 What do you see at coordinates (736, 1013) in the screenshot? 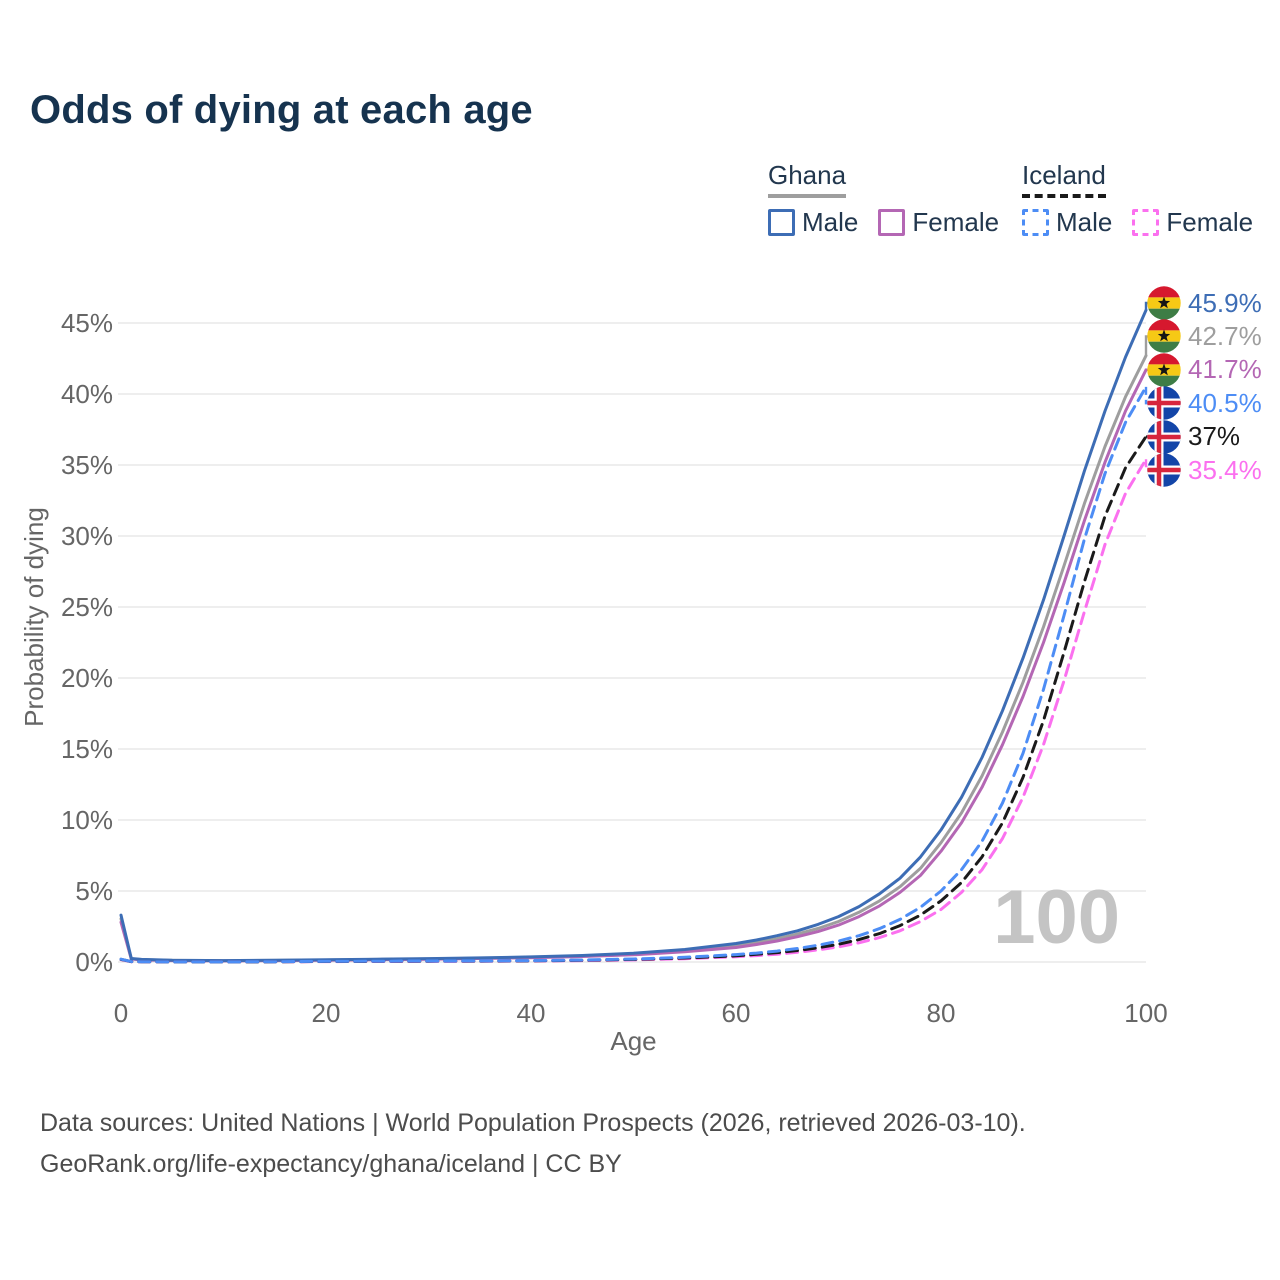
I see `x-tick-label: 60` at bounding box center [736, 1013].